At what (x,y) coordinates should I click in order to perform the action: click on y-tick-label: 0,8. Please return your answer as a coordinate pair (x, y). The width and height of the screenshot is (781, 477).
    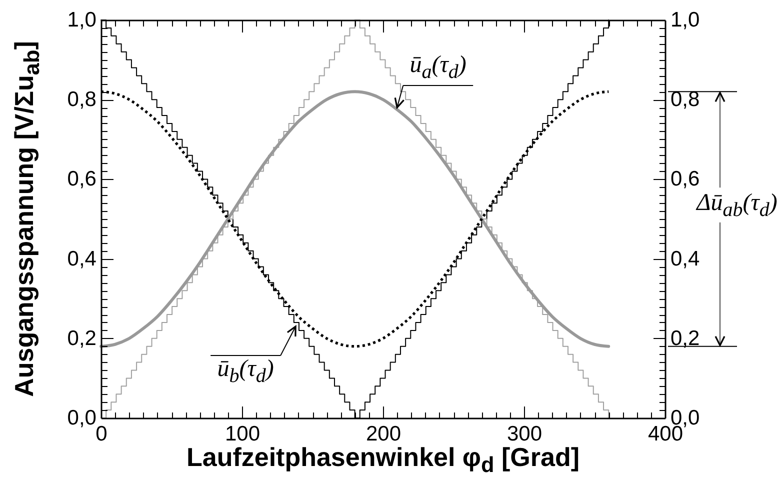
    Looking at the image, I should click on (81, 100).